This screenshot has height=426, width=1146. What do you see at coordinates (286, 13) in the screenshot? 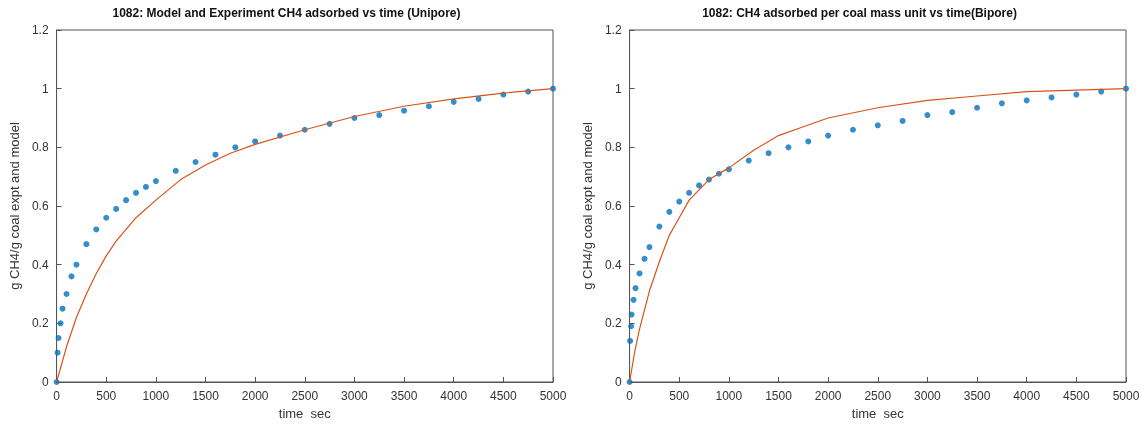
I see `chart-title: 1082: Model and Experiment CH4 adsorbed vs time (Unipore)` at bounding box center [286, 13].